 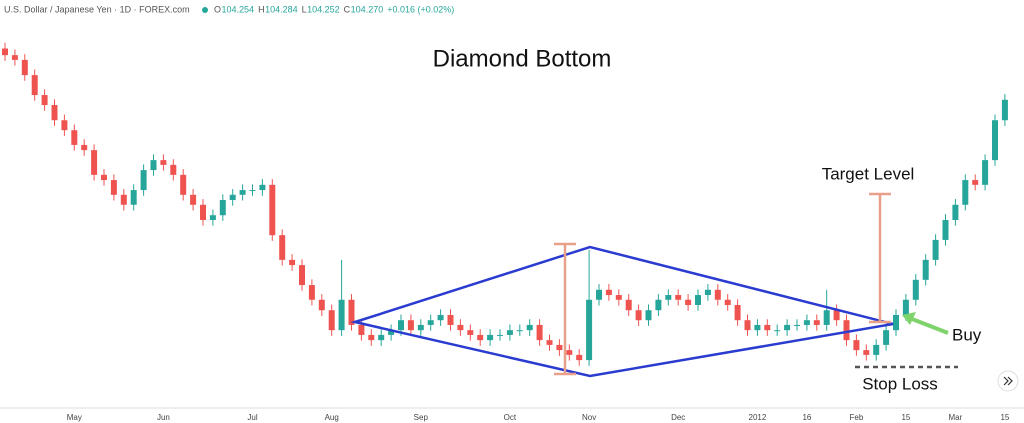 I want to click on chart-title: Diamond Bottom, so click(x=522, y=58).